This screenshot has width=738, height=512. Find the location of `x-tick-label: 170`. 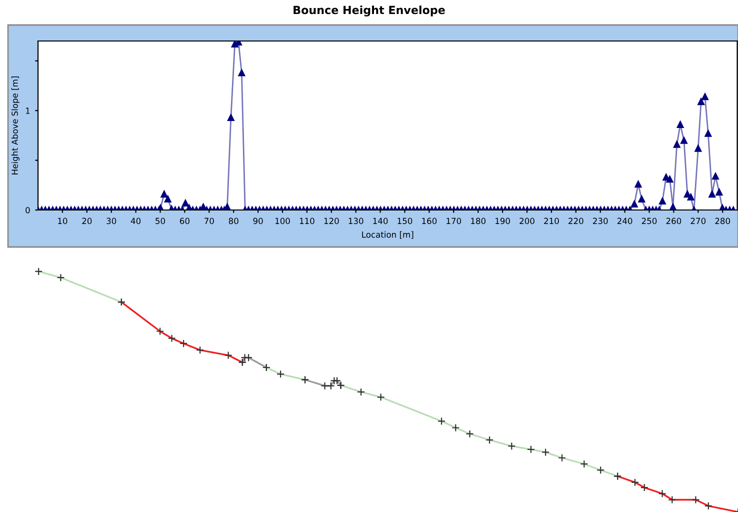

x-tick-label: 170 is located at coordinates (454, 221).